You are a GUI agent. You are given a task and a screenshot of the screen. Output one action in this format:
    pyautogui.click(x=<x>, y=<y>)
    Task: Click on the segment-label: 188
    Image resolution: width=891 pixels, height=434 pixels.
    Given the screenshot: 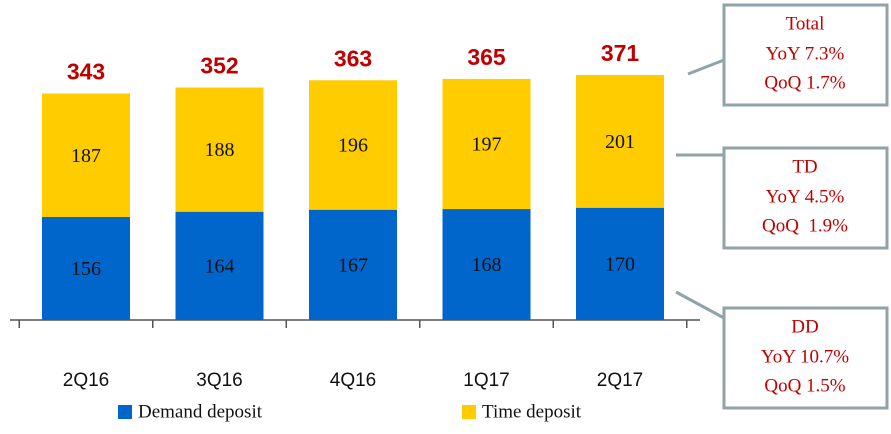 What is the action you would take?
    pyautogui.click(x=220, y=150)
    